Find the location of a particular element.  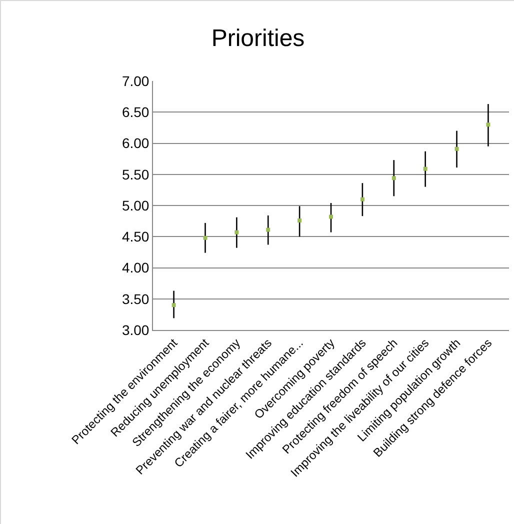

y-tick-label: 3.00 is located at coordinates (136, 330).